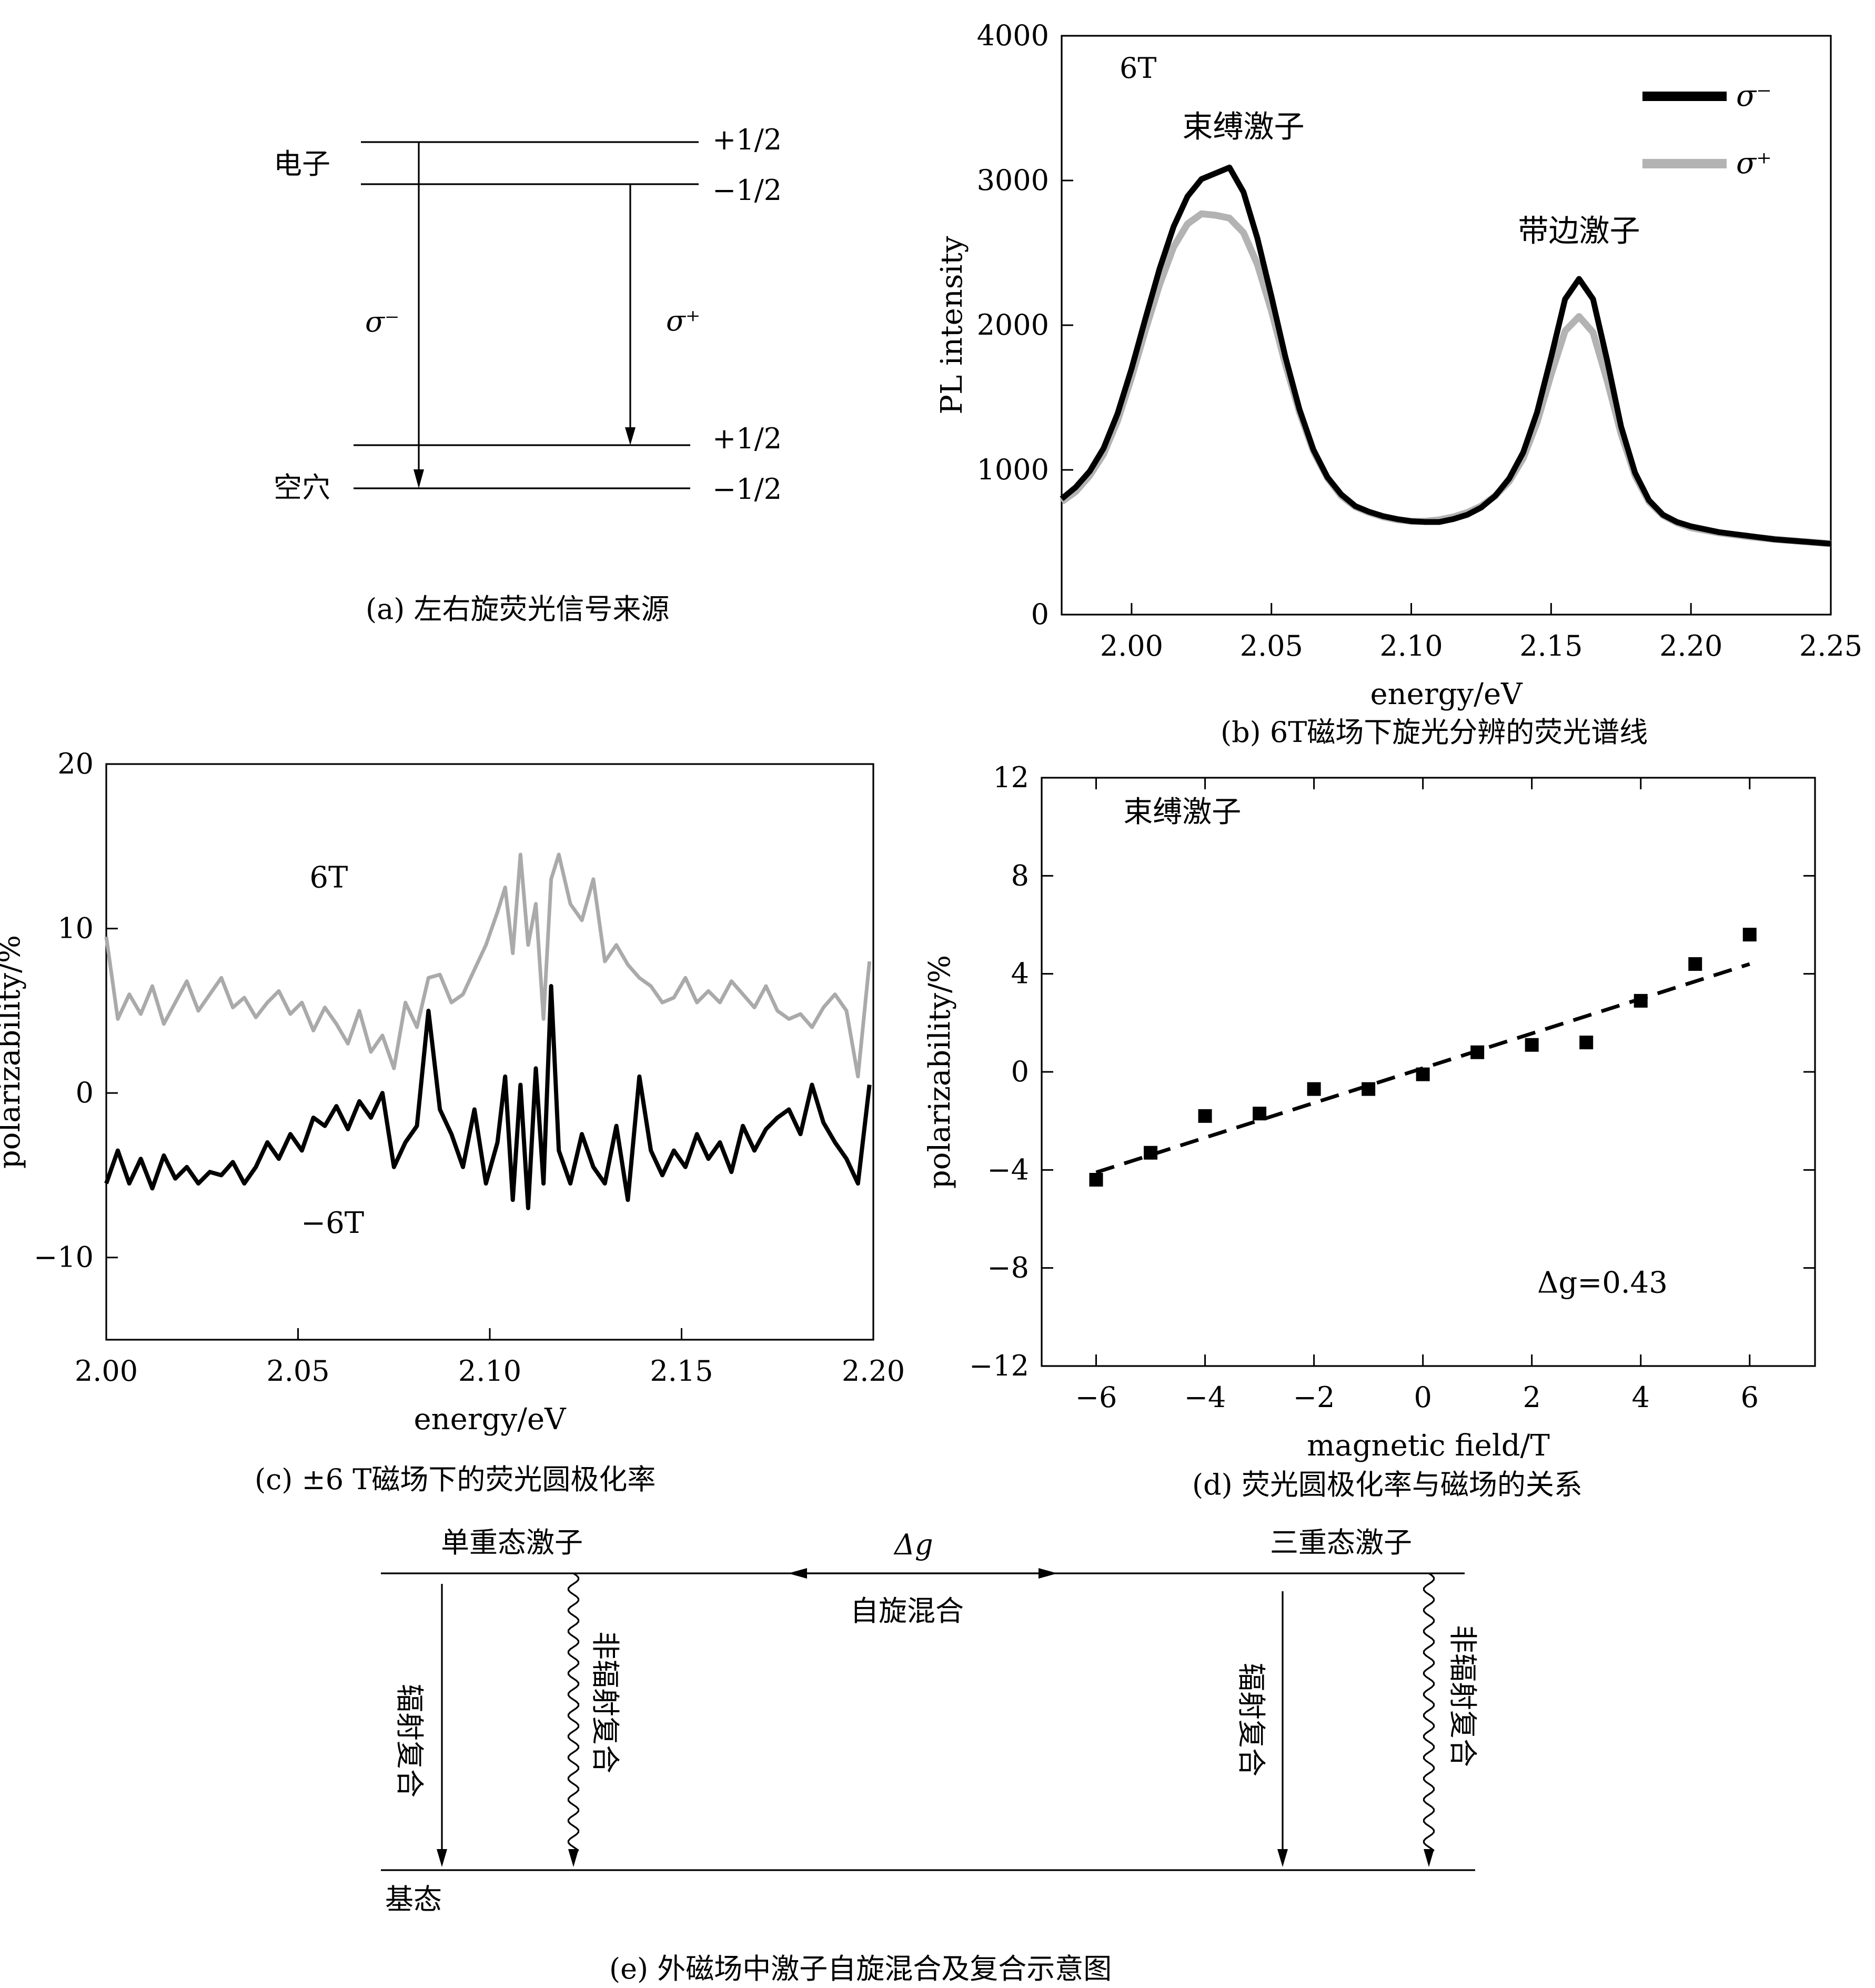  I want to click on singlet-nonradiative-arrowhead, so click(573, 1858).